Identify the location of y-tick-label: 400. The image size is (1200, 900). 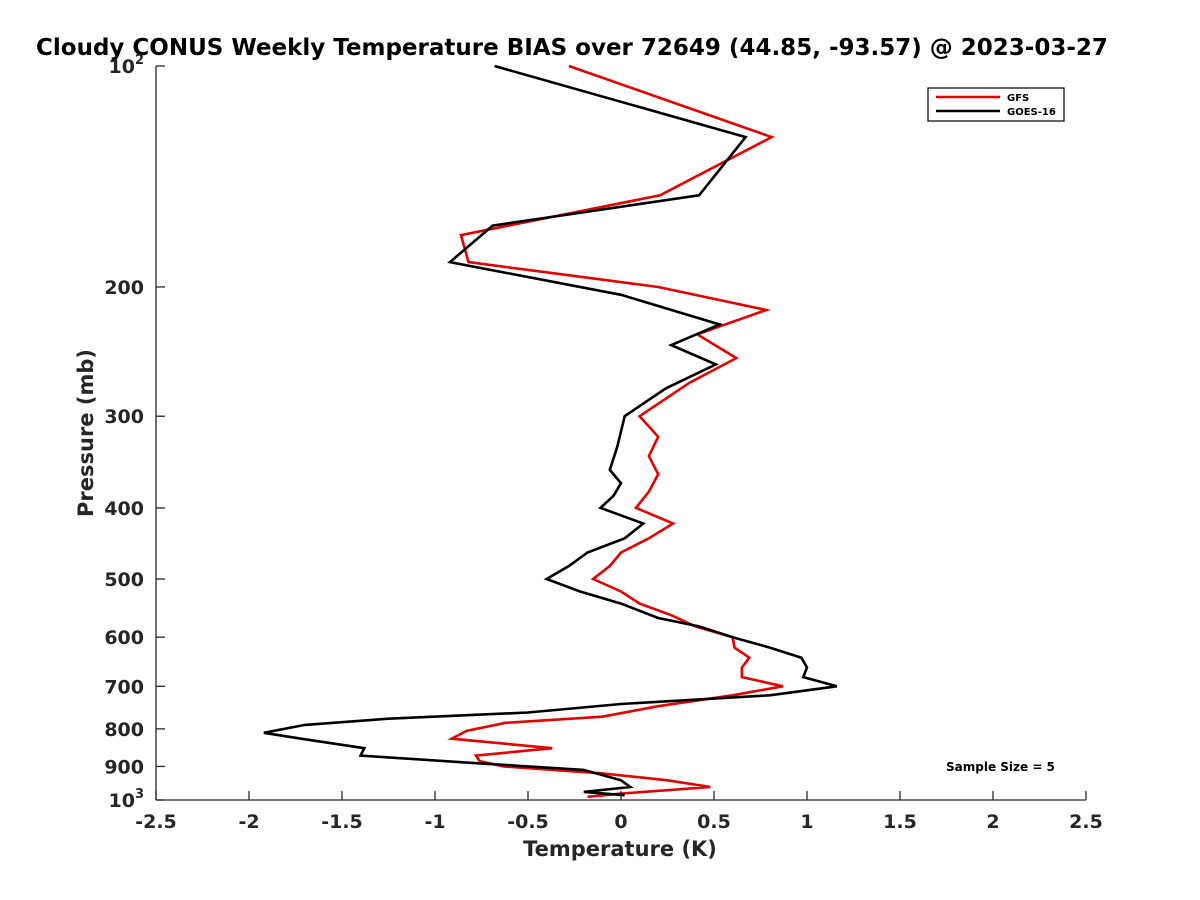
(124, 509).